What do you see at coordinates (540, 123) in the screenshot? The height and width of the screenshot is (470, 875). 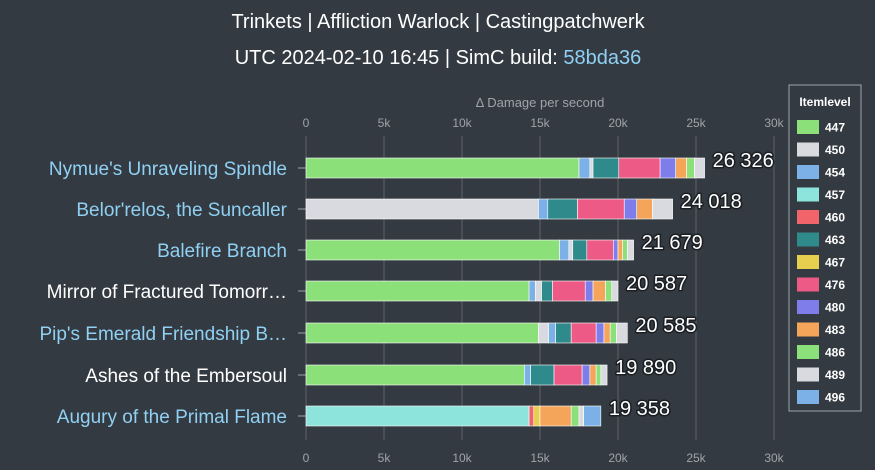 I see `x-tick-label-top: 15k` at bounding box center [540, 123].